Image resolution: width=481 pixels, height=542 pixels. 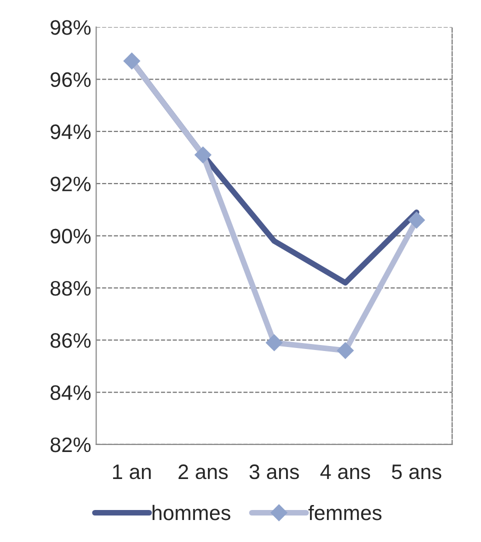 What do you see at coordinates (70, 340) in the screenshot?
I see `y-tick-label: 86%` at bounding box center [70, 340].